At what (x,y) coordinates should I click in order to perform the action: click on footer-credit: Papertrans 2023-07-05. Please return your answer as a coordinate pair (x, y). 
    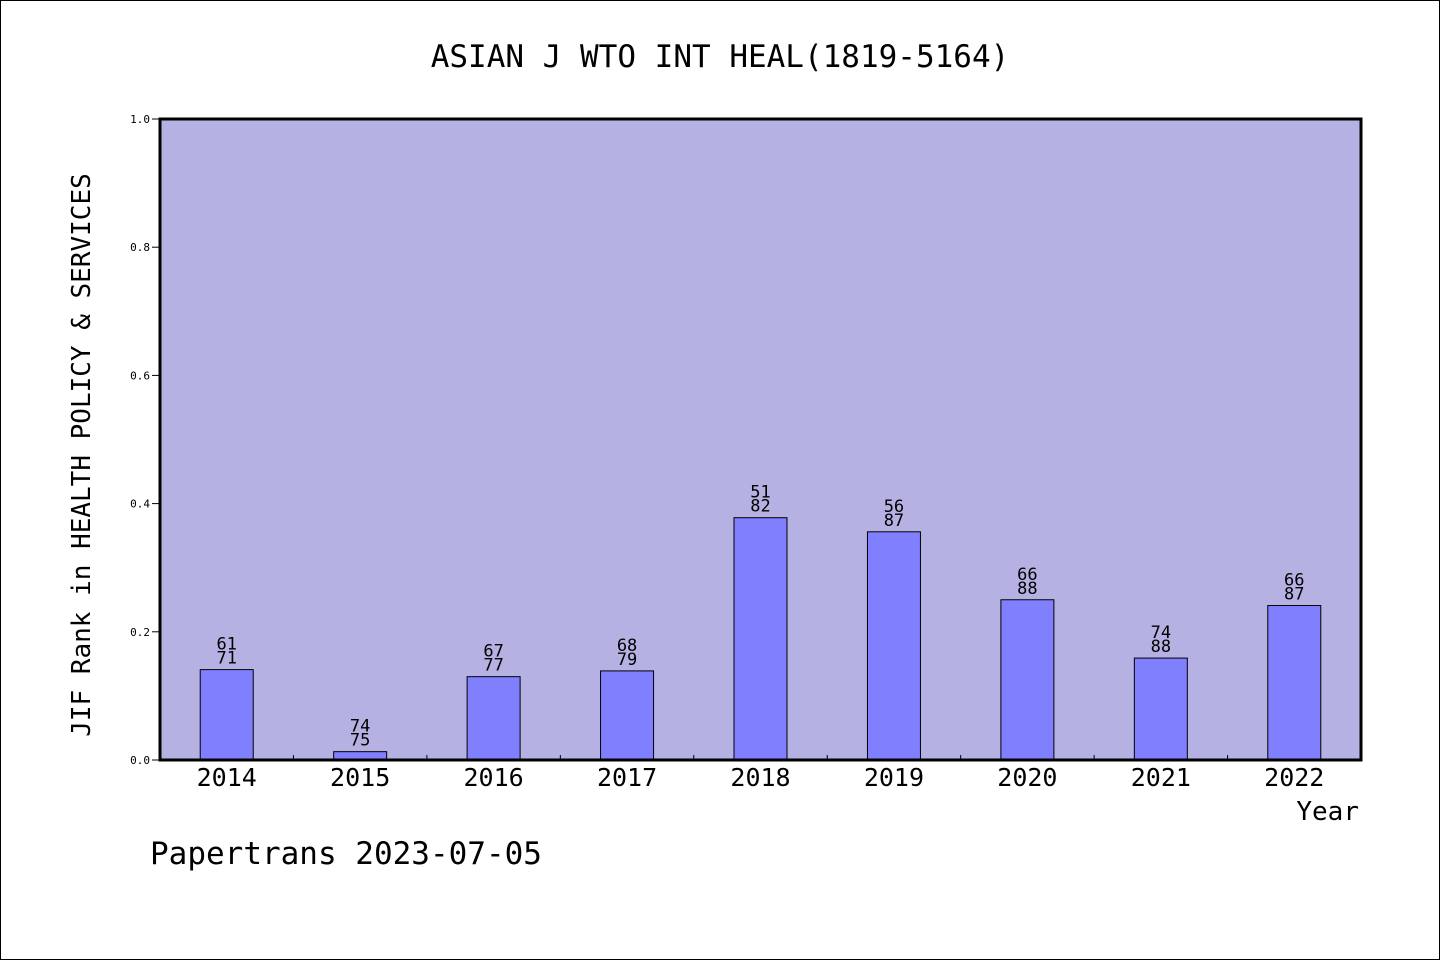
    Looking at the image, I should click on (346, 854).